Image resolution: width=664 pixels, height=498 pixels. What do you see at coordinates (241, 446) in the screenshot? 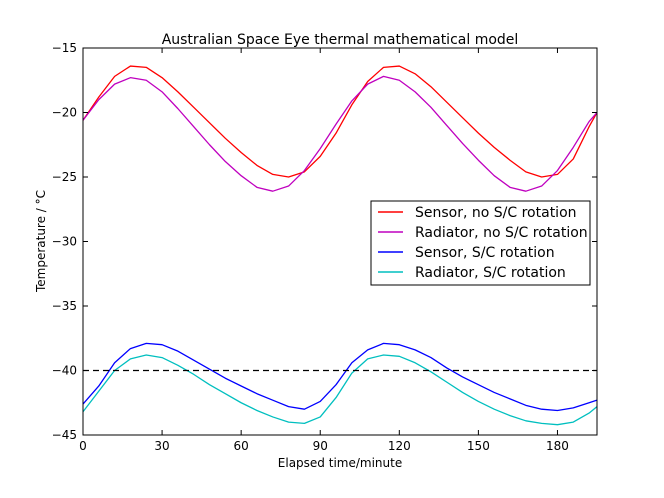
I see `x-tick-label: 60` at bounding box center [241, 446].